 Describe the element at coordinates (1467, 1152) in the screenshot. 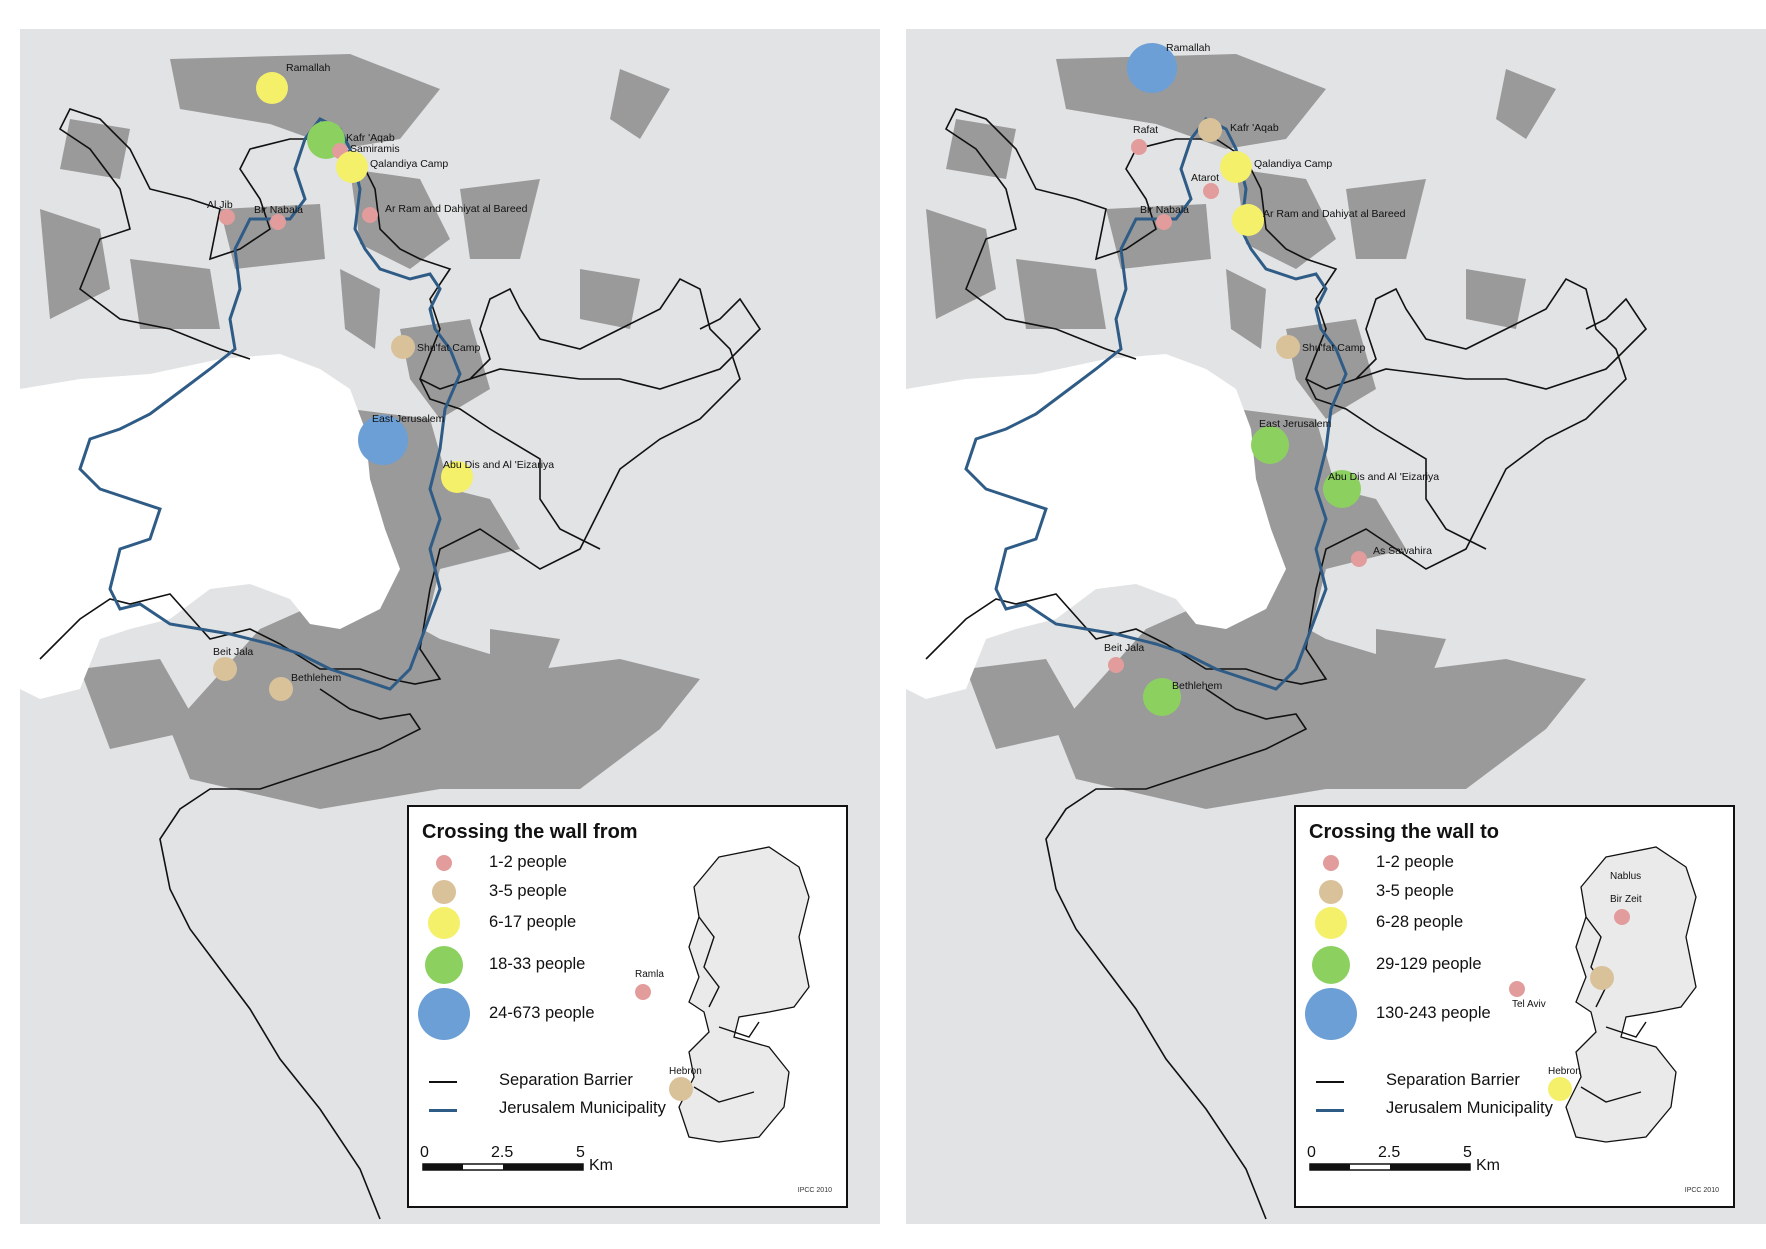

I see `scale-max: 5` at that location.